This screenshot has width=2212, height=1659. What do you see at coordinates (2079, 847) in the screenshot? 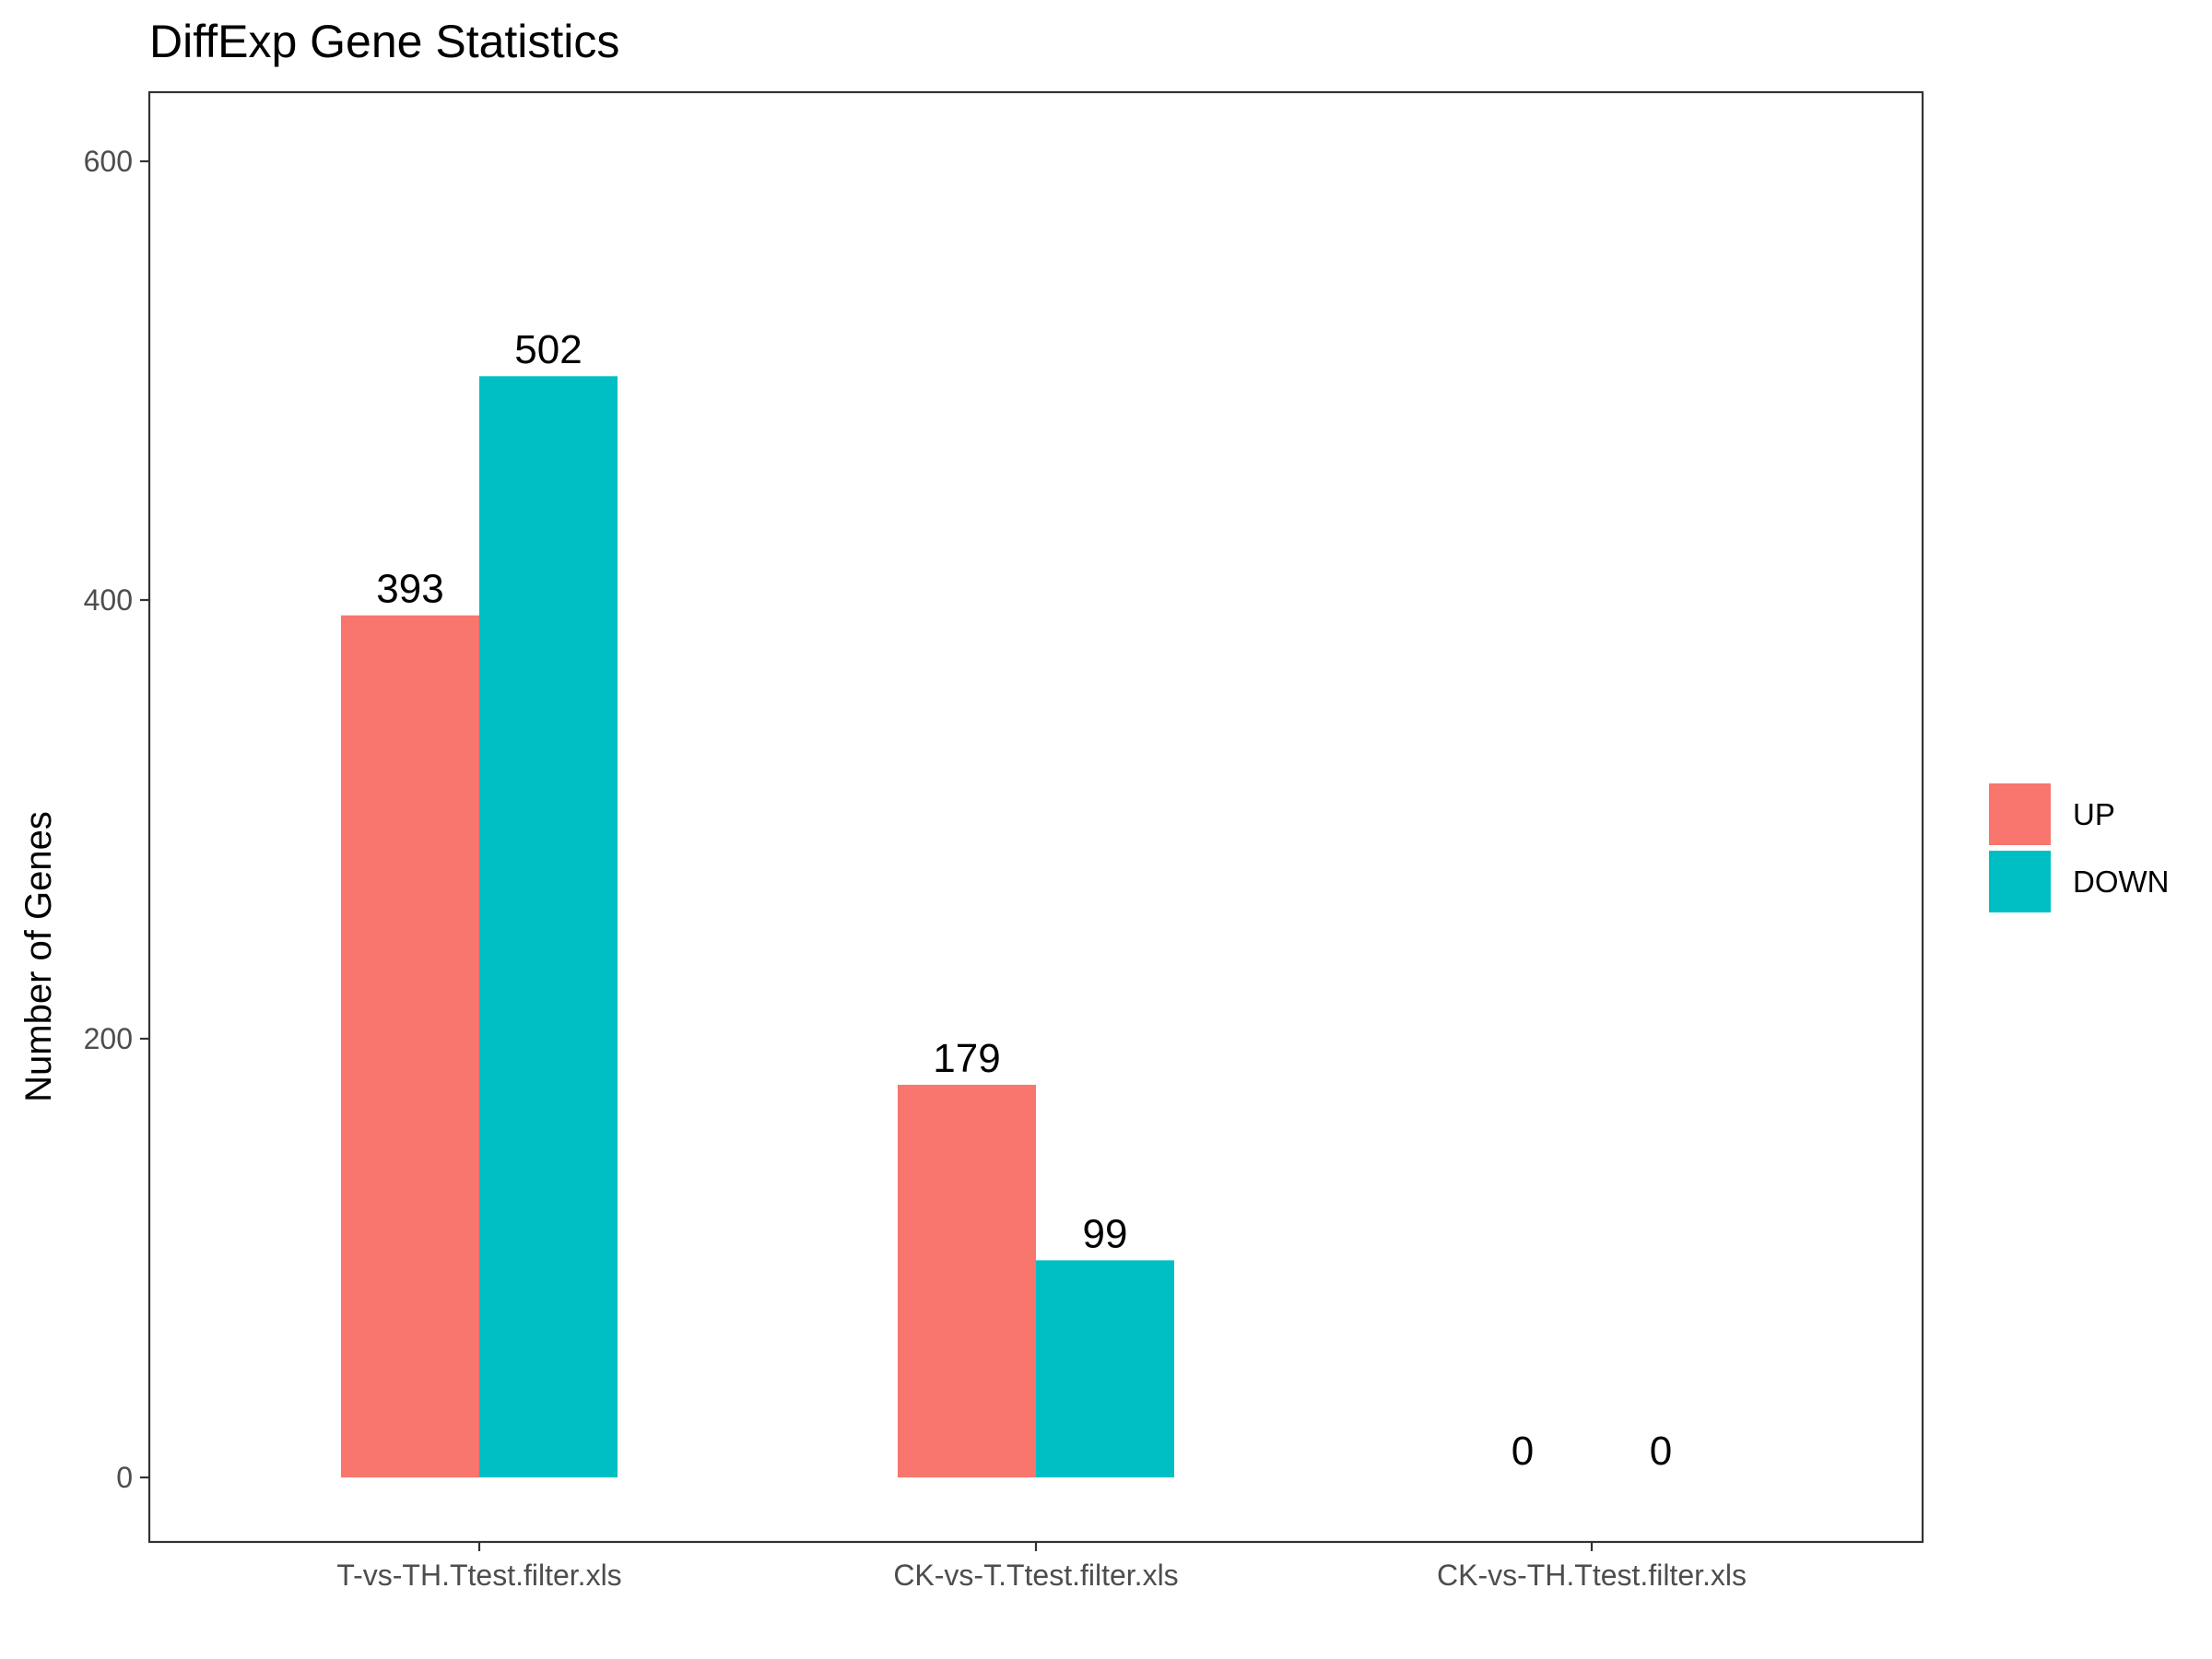
I see `legend: UP DOWN` at bounding box center [2079, 847].